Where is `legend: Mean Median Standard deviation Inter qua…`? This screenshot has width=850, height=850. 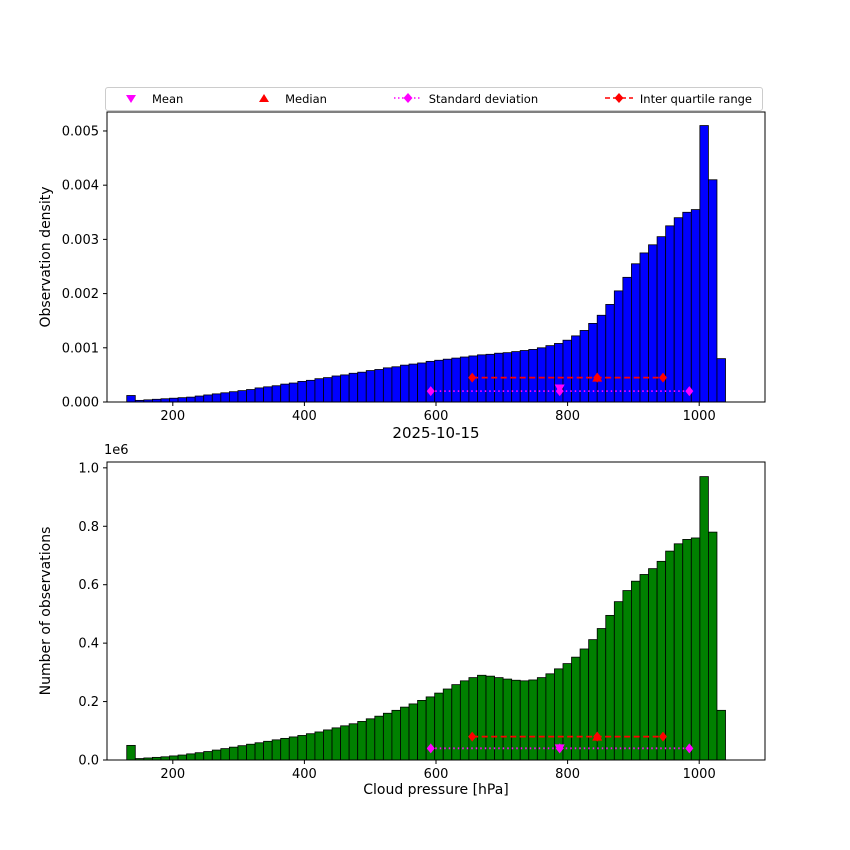
legend: Mean Median Standard deviation Inter qua… is located at coordinates (434, 99).